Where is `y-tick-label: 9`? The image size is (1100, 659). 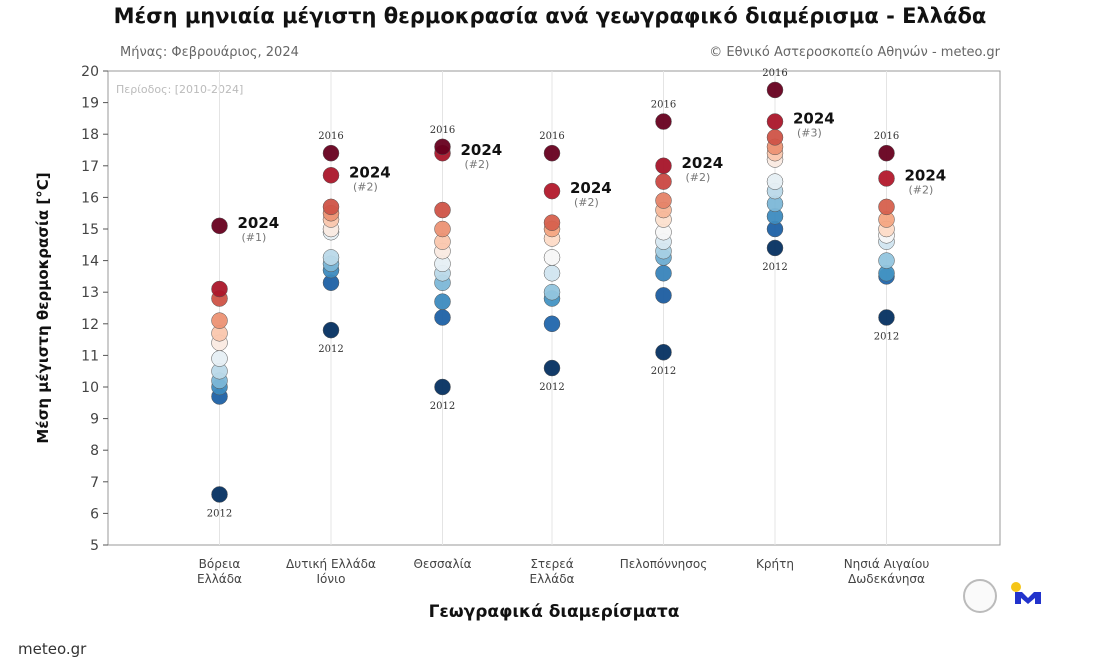
y-tick-label: 9 is located at coordinates (94, 420).